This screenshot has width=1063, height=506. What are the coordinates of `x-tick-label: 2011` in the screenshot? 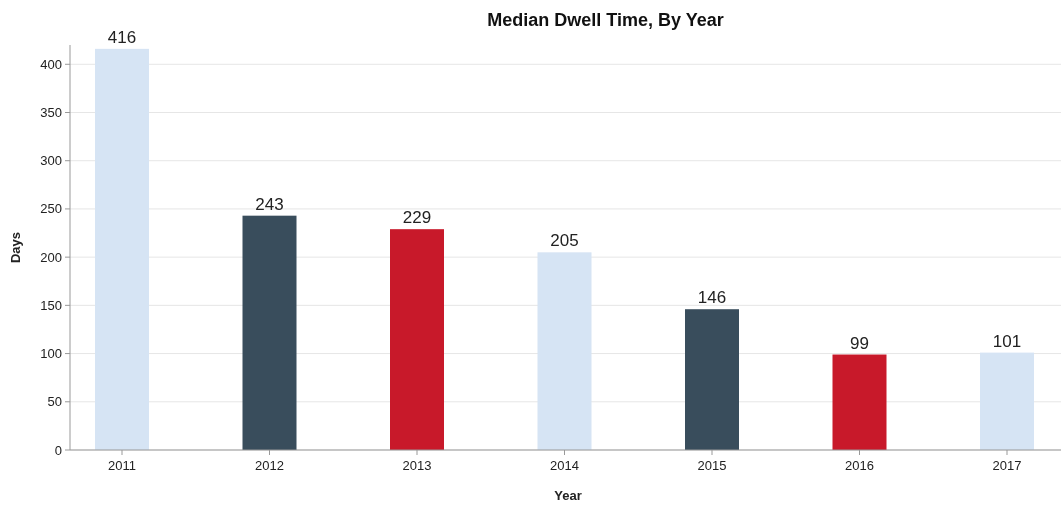 It's located at (122, 465).